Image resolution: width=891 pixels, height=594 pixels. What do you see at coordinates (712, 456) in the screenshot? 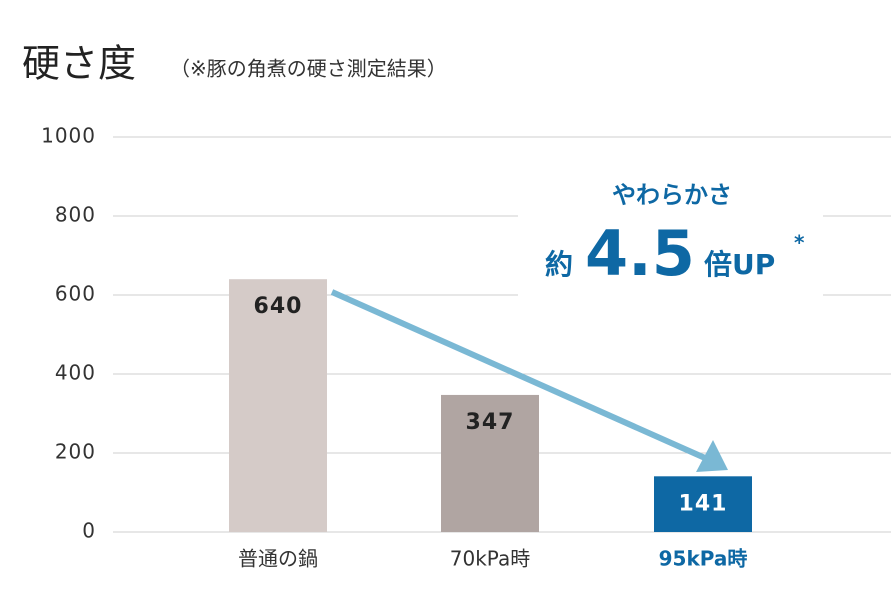
I see `arrow-head` at bounding box center [712, 456].